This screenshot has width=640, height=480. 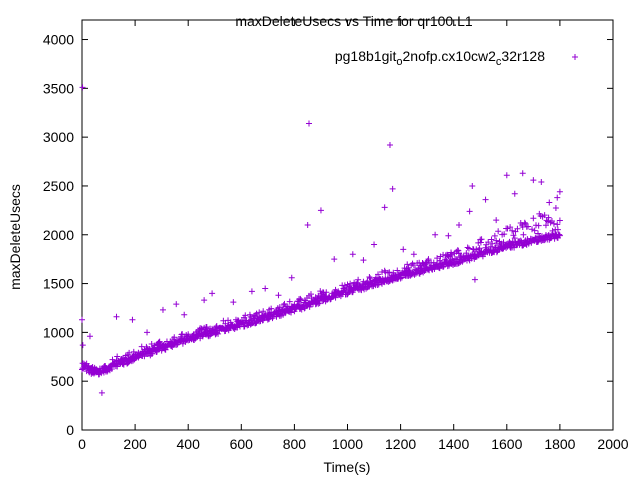 What do you see at coordinates (559, 444) in the screenshot?
I see `x-tick-label: 1800` at bounding box center [559, 444].